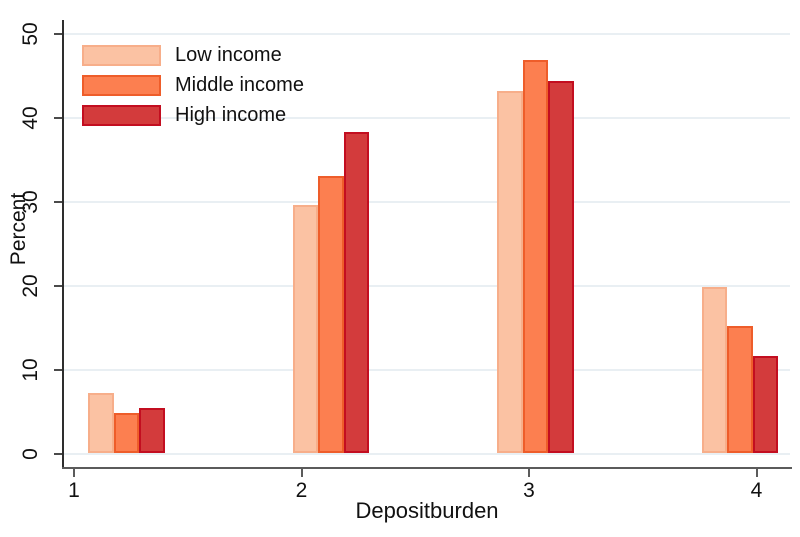  What do you see at coordinates (228, 55) in the screenshot?
I see `legend-label-low-income: Low income` at bounding box center [228, 55].